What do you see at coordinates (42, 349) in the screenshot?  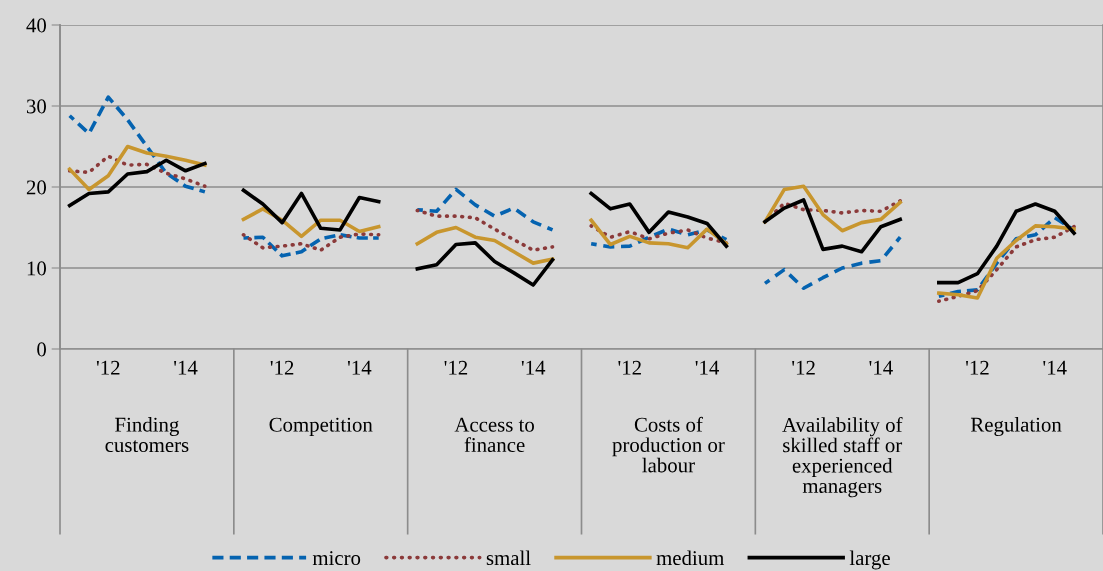 I see `y-tick-label: 0` at bounding box center [42, 349].